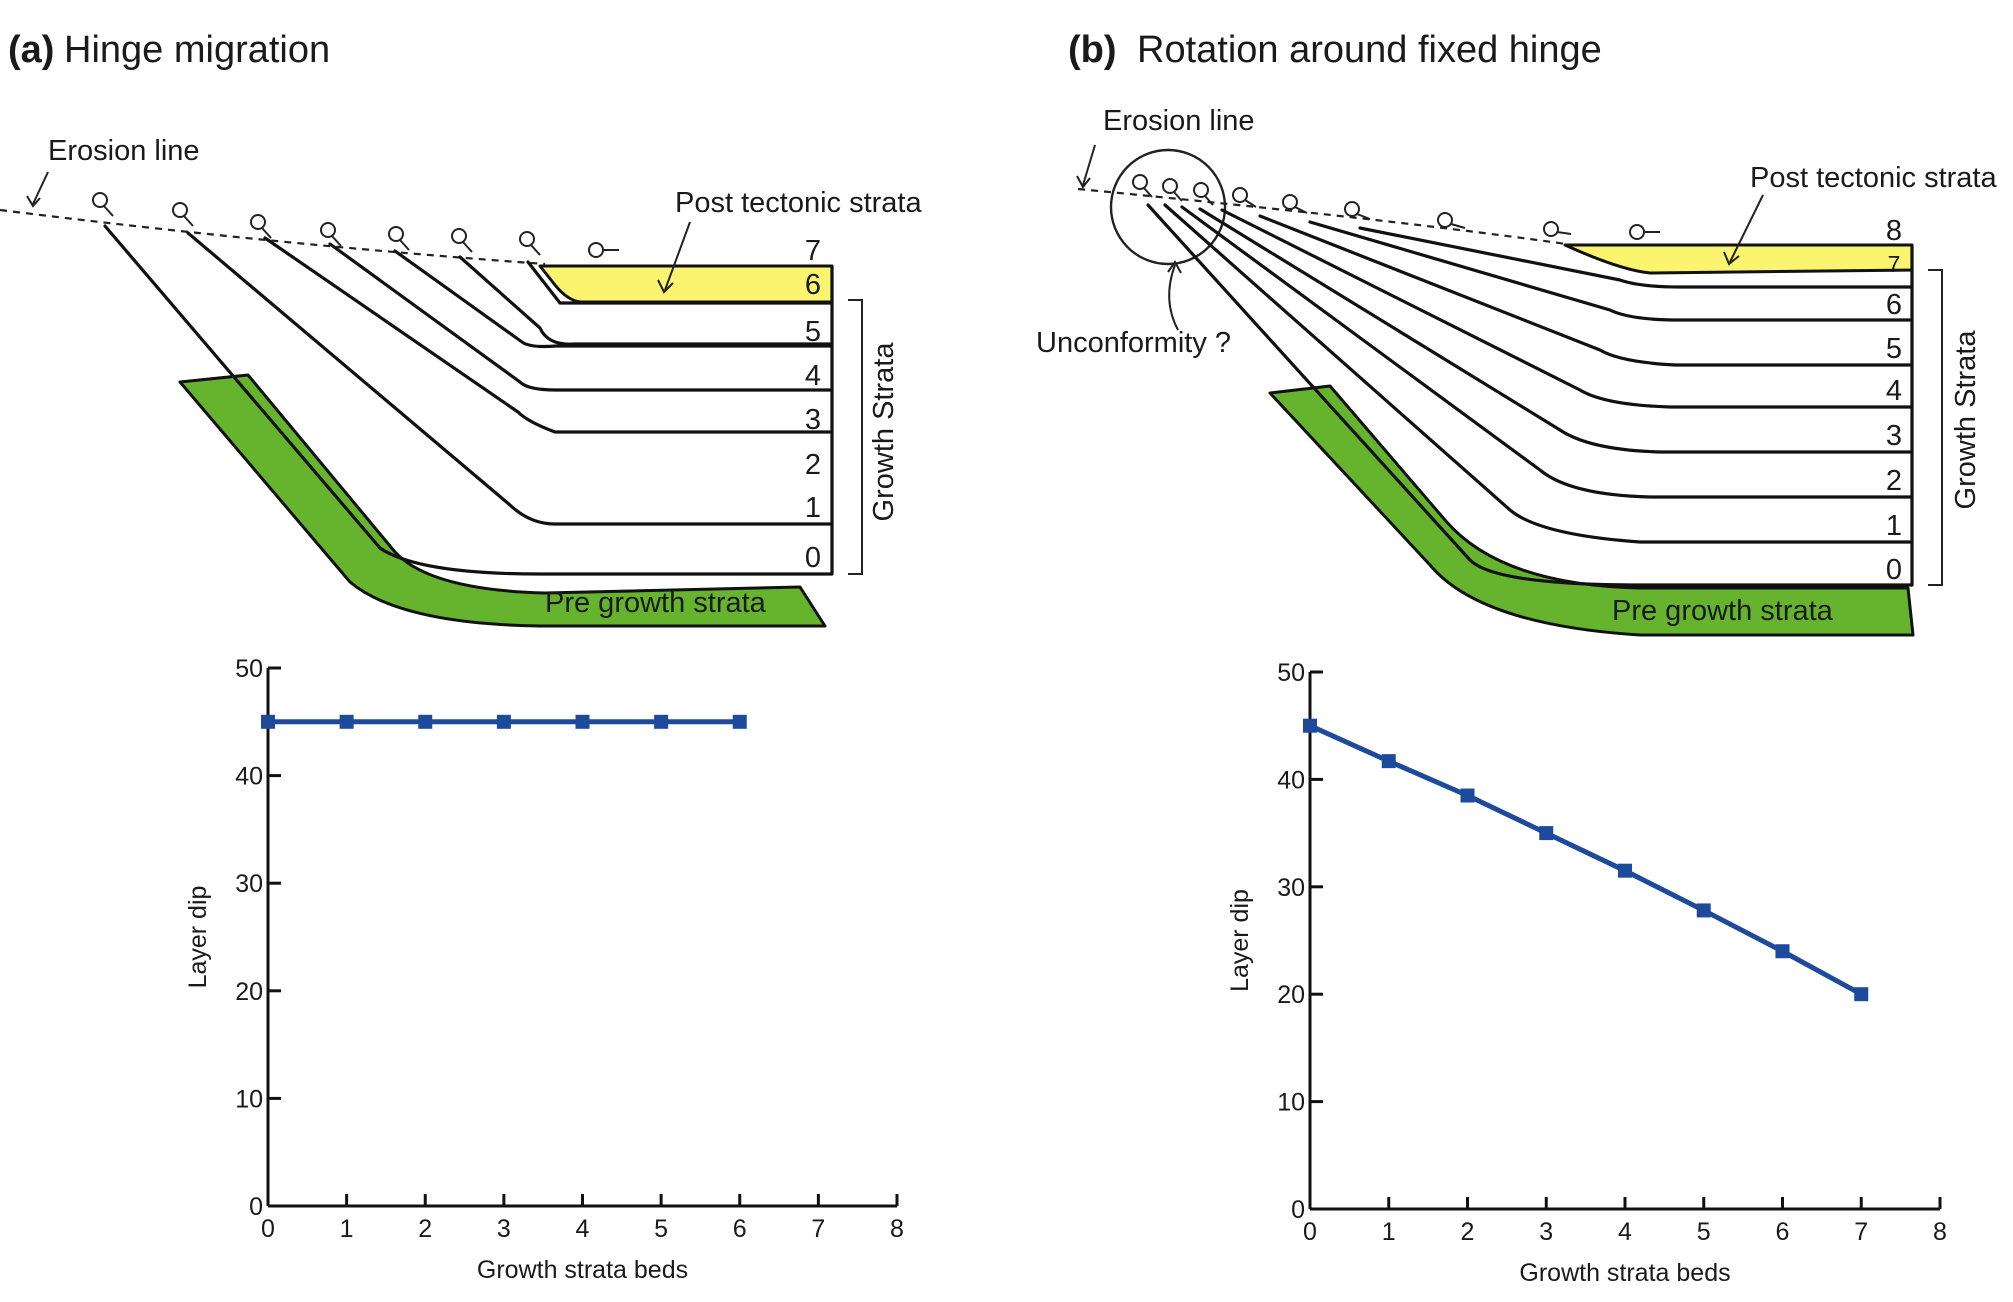  I want to click on y-tick-label: 10, so click(1291, 1103).